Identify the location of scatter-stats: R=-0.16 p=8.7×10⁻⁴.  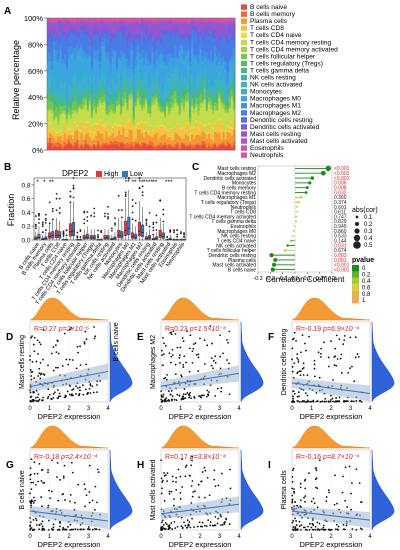
(327, 457).